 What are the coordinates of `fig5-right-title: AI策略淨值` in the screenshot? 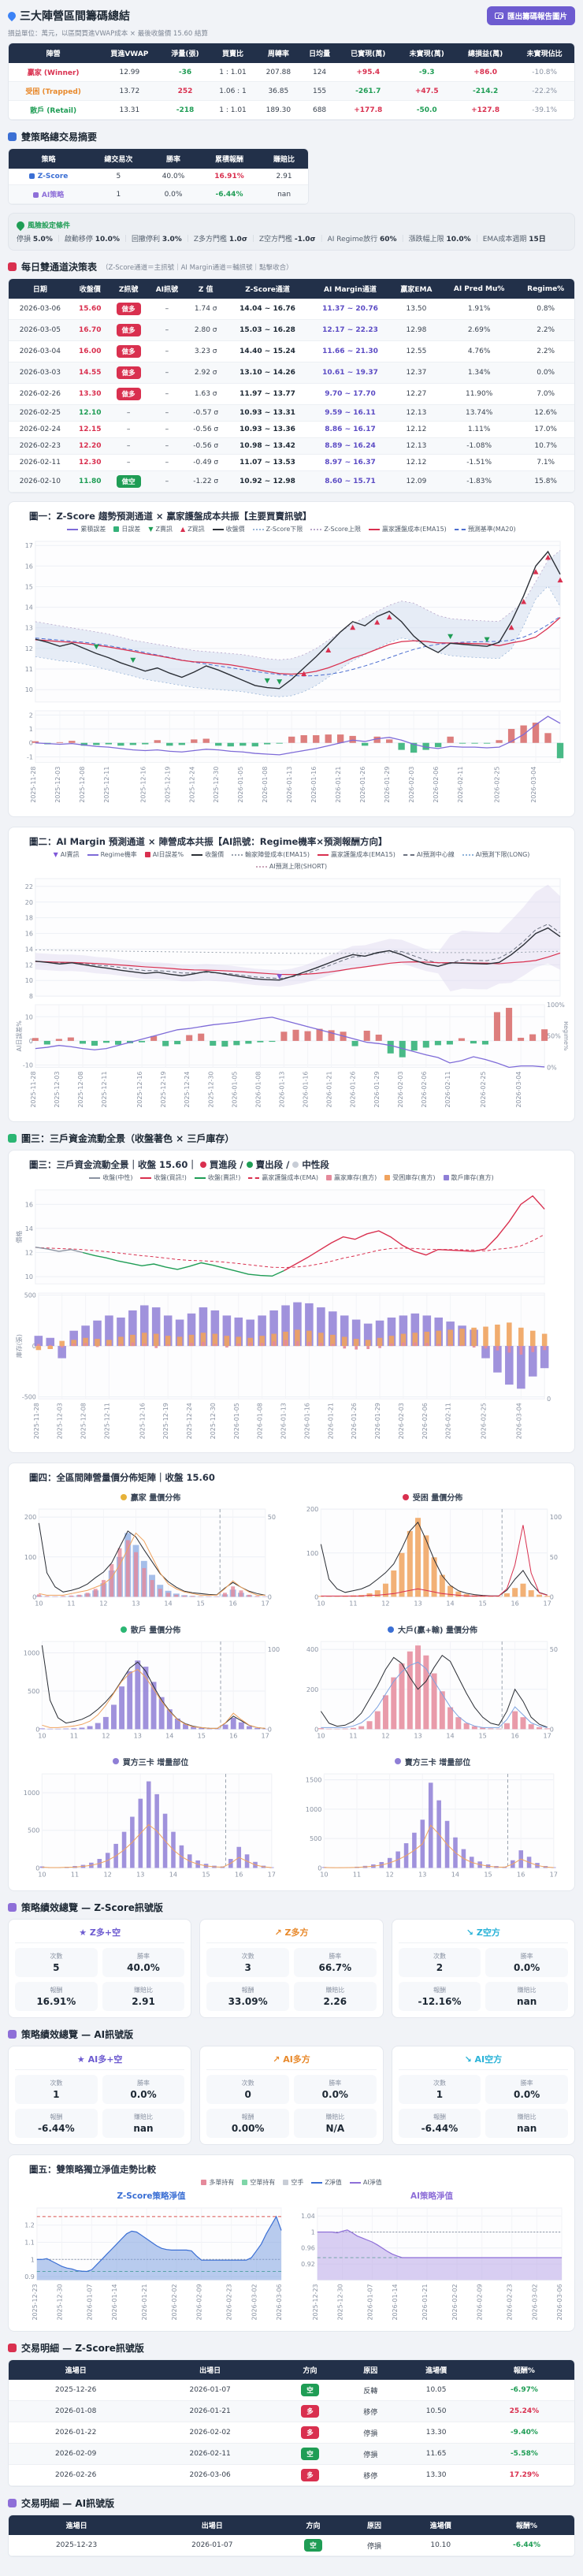 It's located at (432, 2196).